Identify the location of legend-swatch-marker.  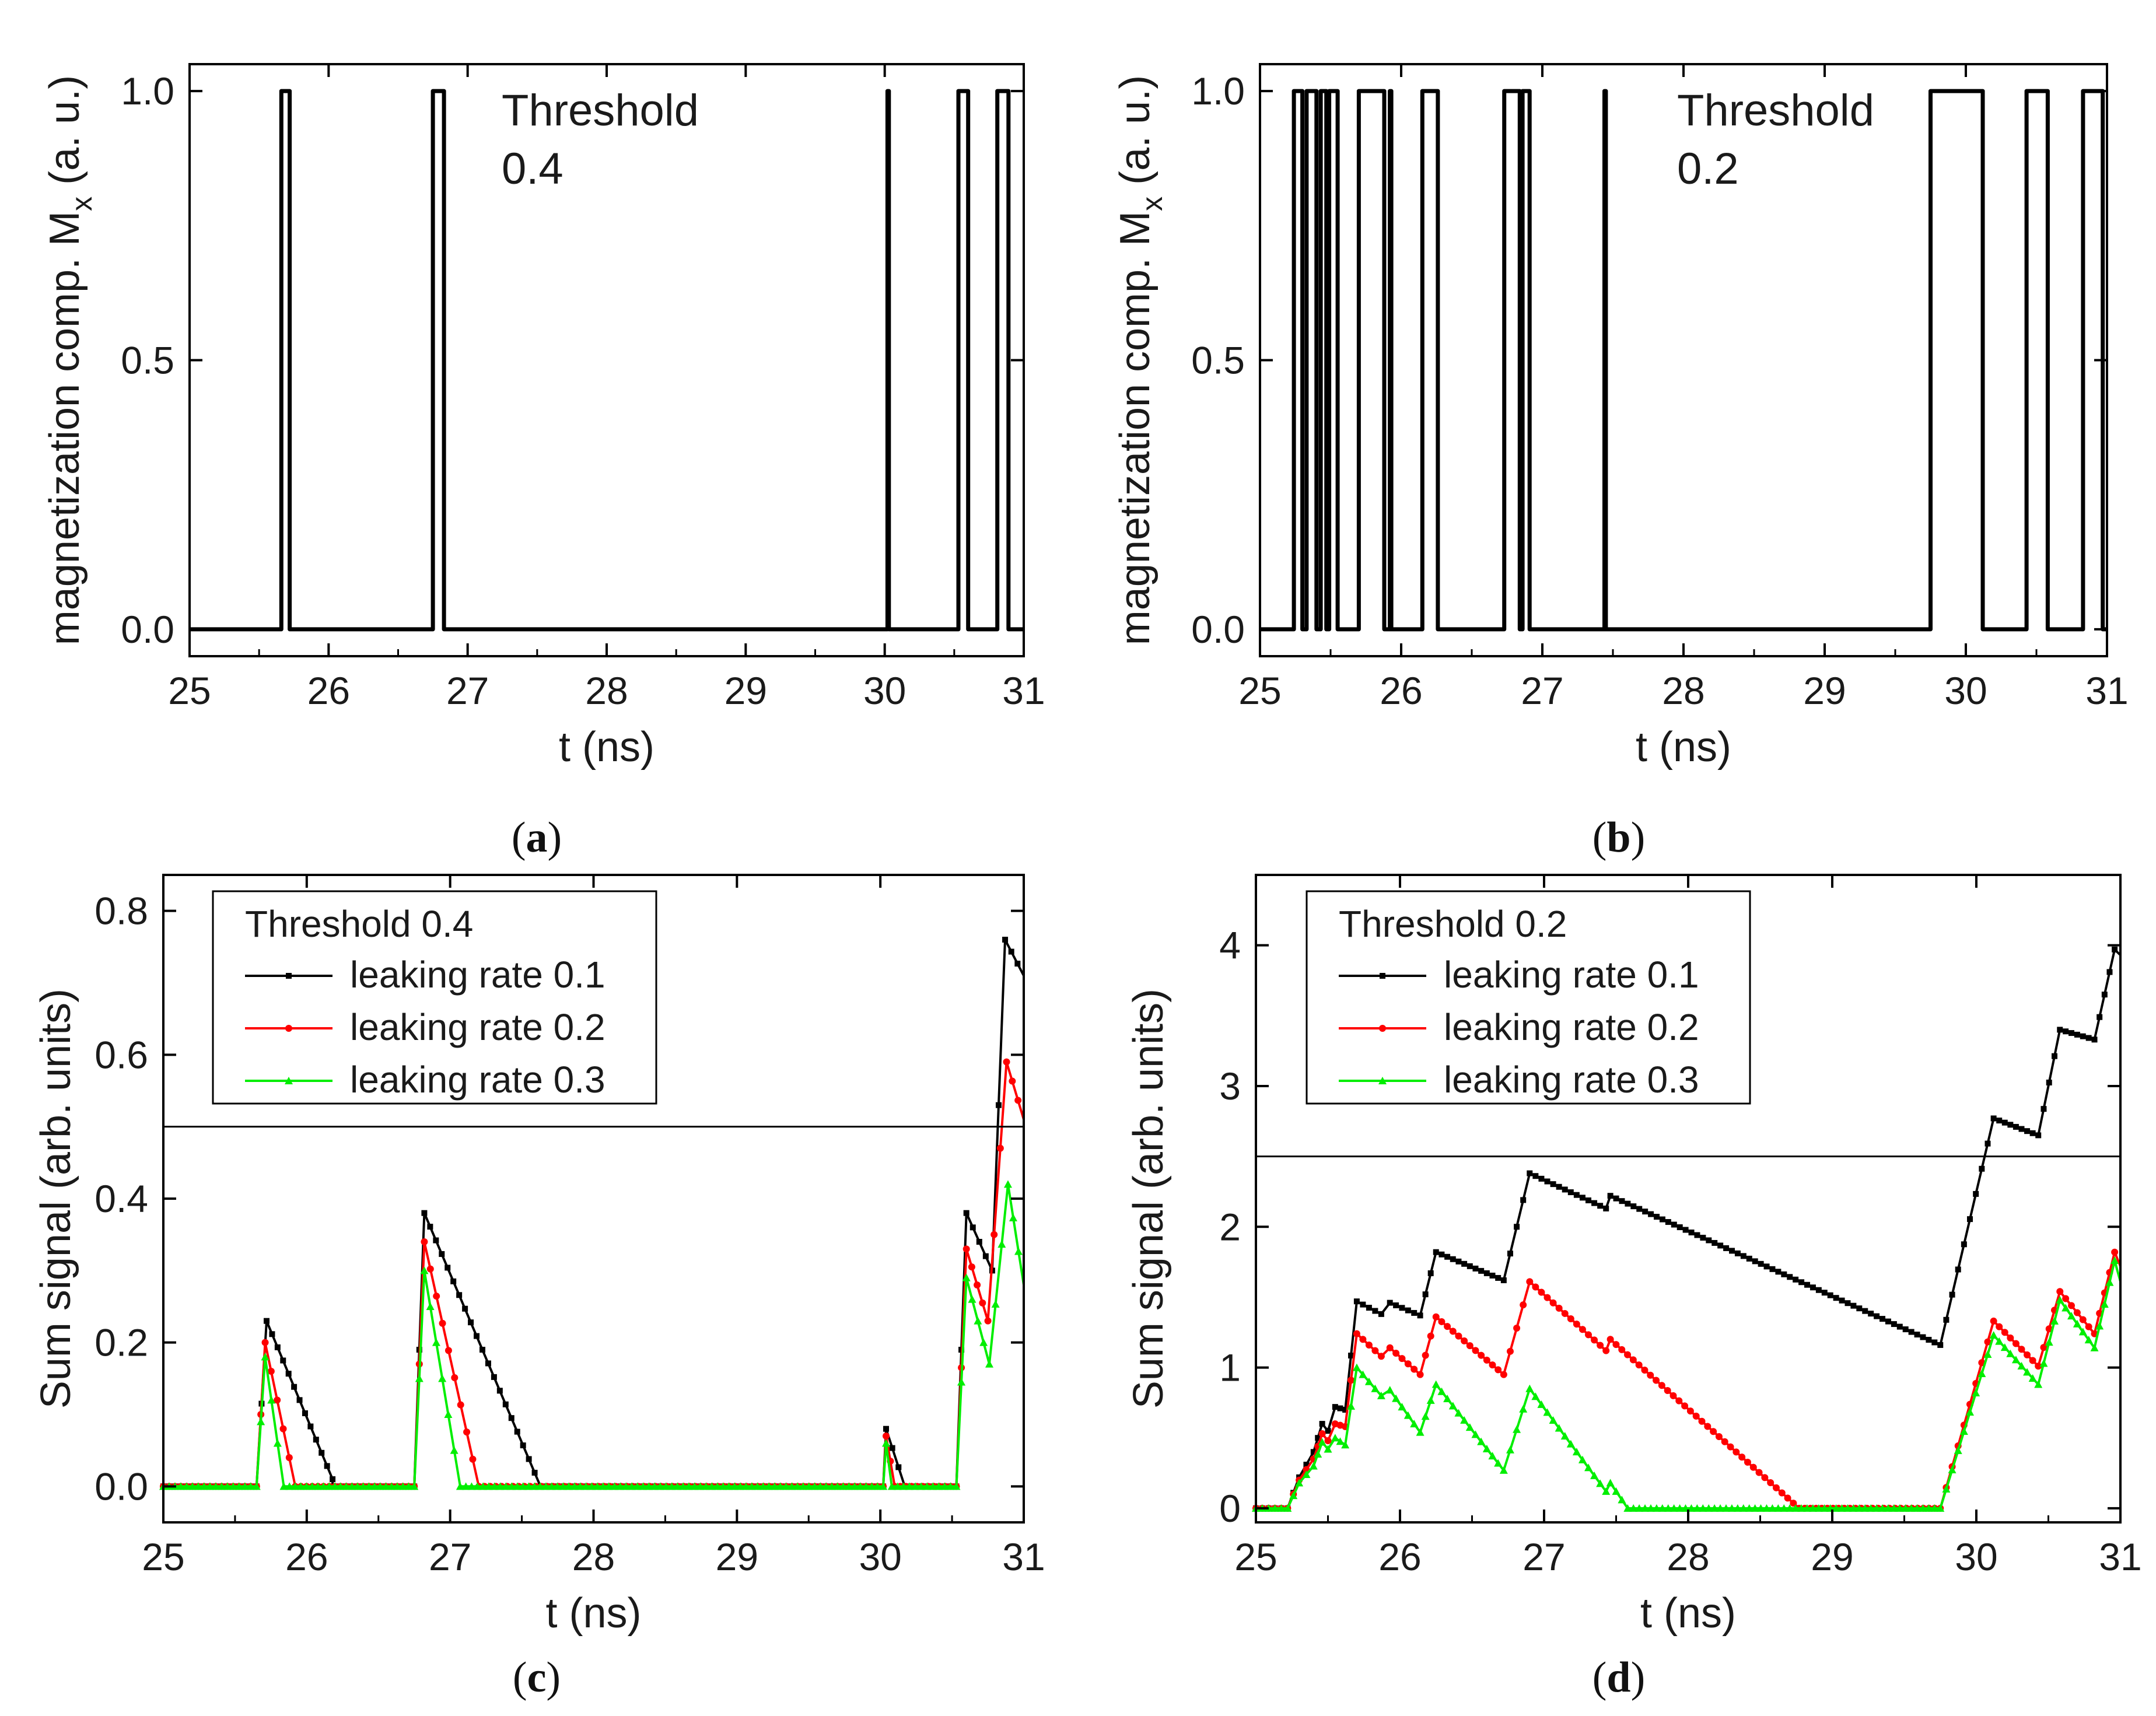
(1382, 1028).